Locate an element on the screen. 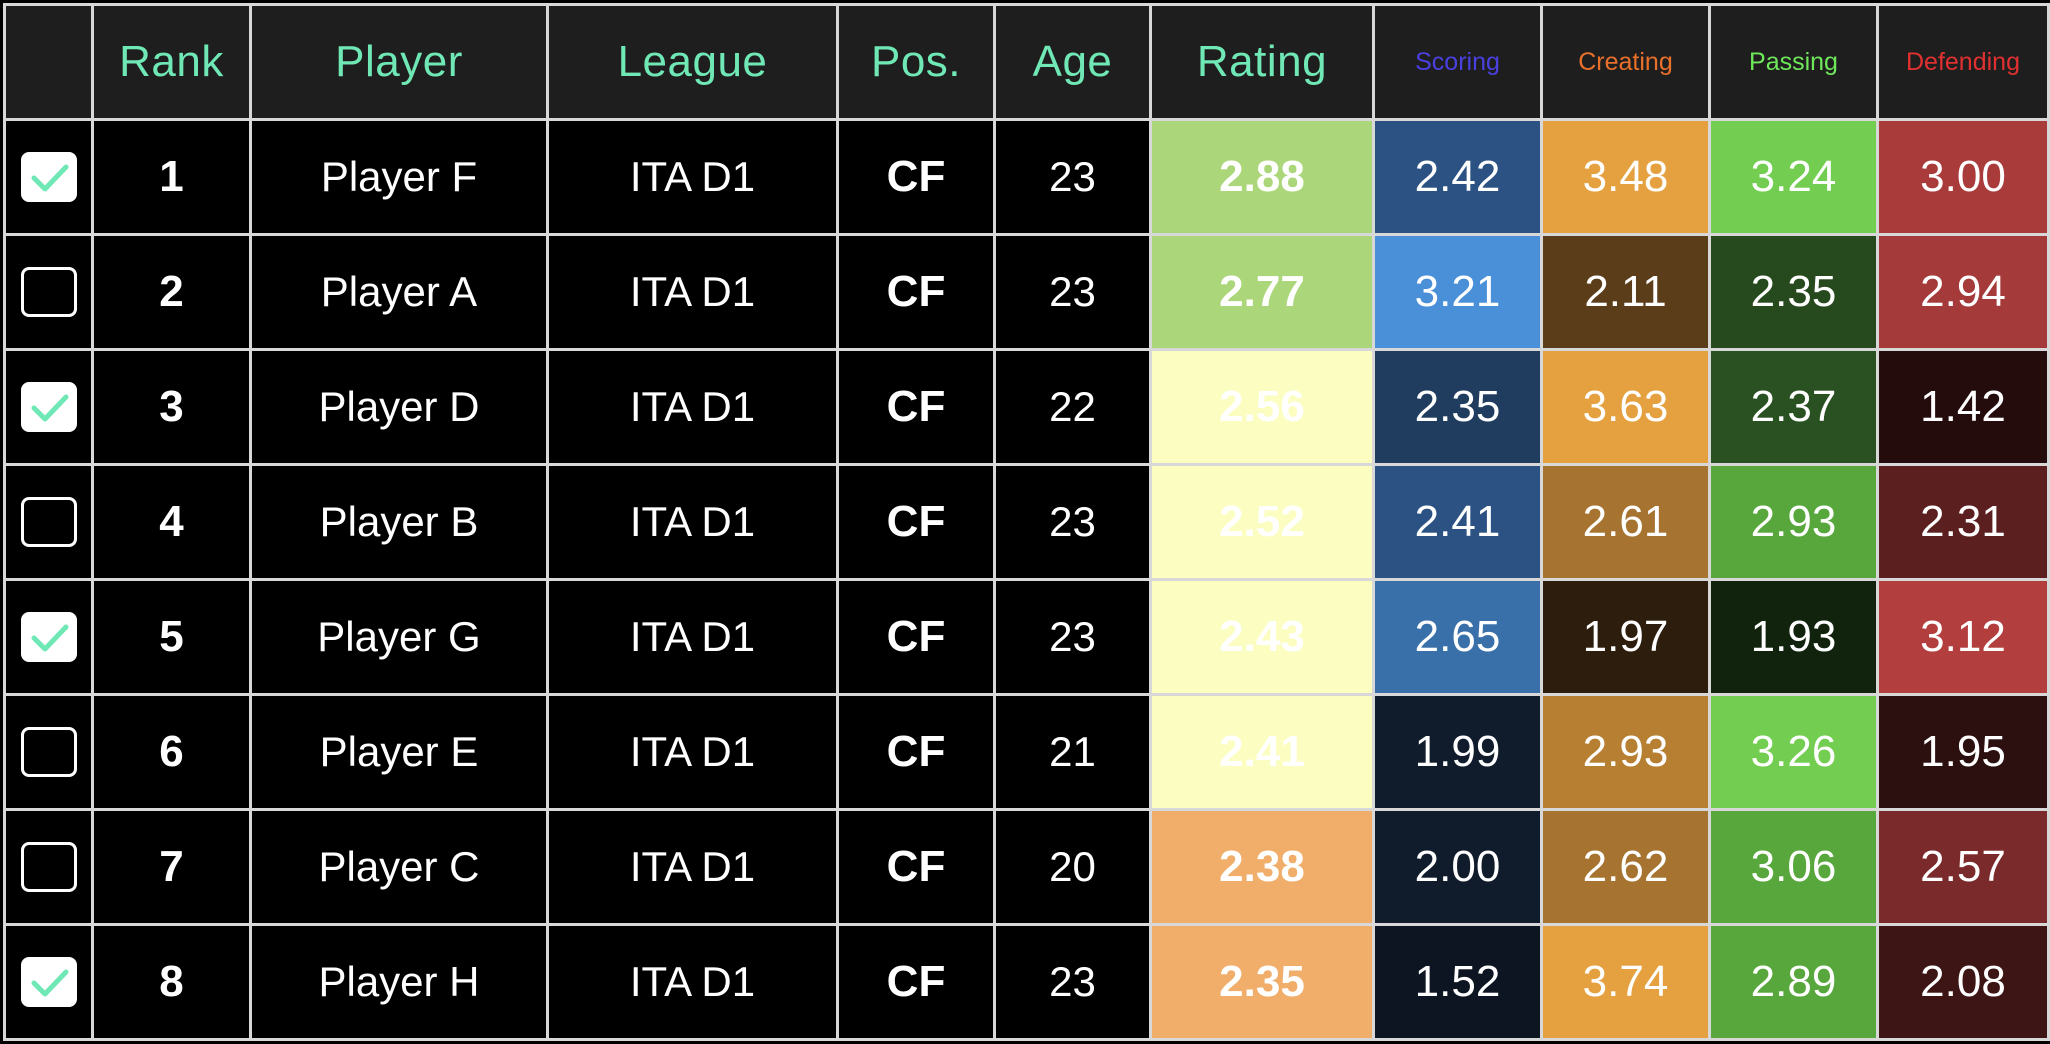 This screenshot has height=1044, width=2050. scoring-cell: 2.41 is located at coordinates (1457, 522).